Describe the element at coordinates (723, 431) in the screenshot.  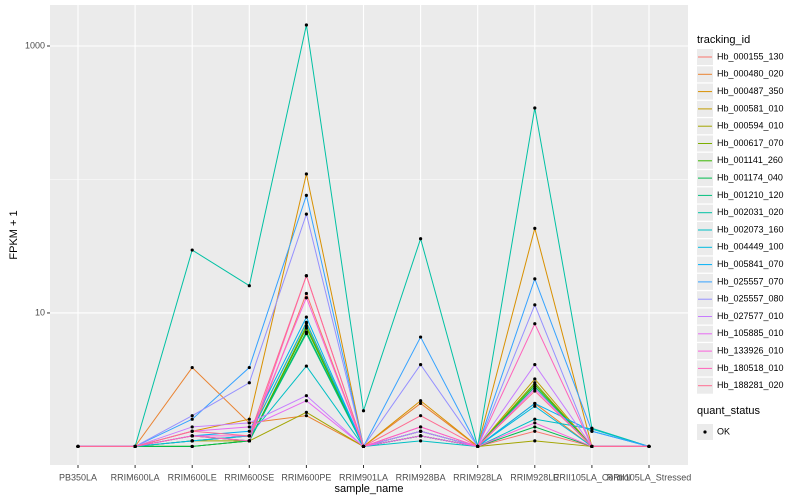
I see `legend-label: OK` at that location.